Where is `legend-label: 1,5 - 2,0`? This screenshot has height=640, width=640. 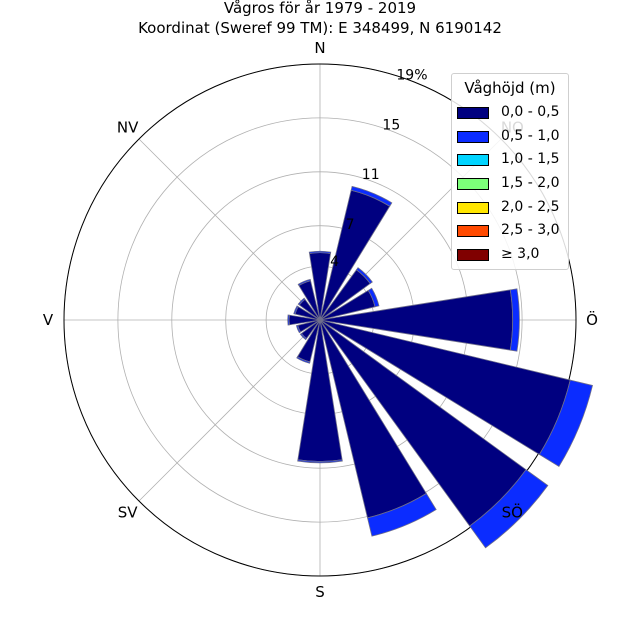
legend-label: 1,5 - 2,0 is located at coordinates (530, 183).